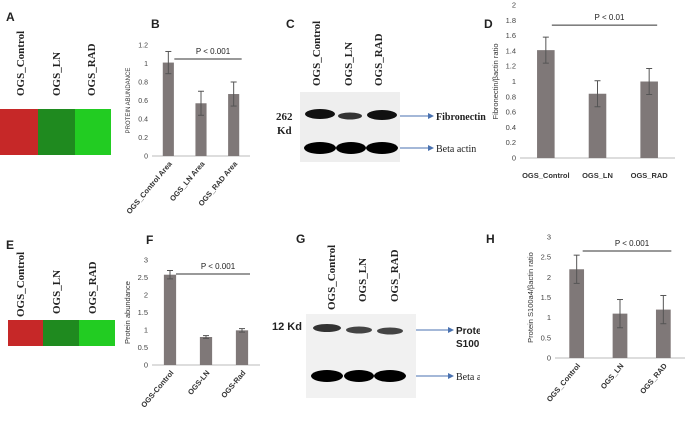  I want to click on chart-d-ytick-1: 0.2, so click(511, 142).